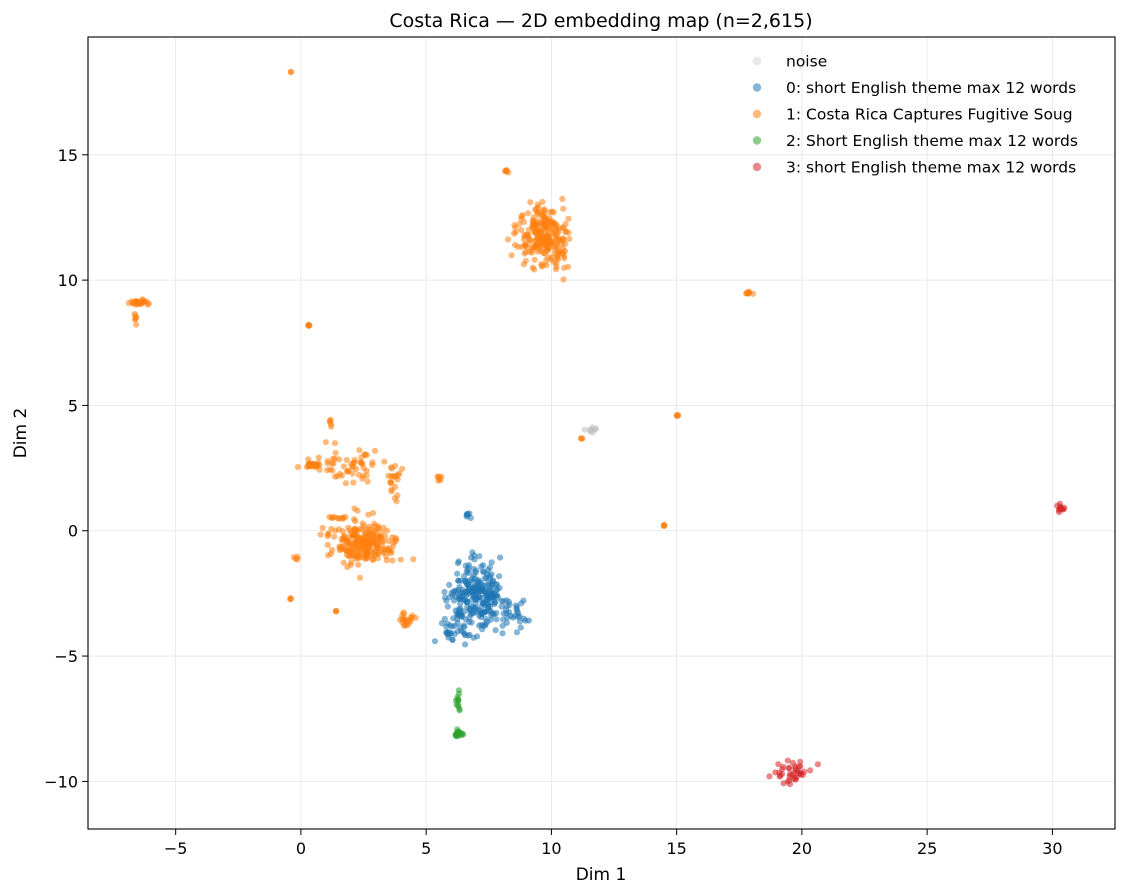 This screenshot has height=896, width=1125. What do you see at coordinates (68, 155) in the screenshot?
I see `y-tick-label: 15` at bounding box center [68, 155].